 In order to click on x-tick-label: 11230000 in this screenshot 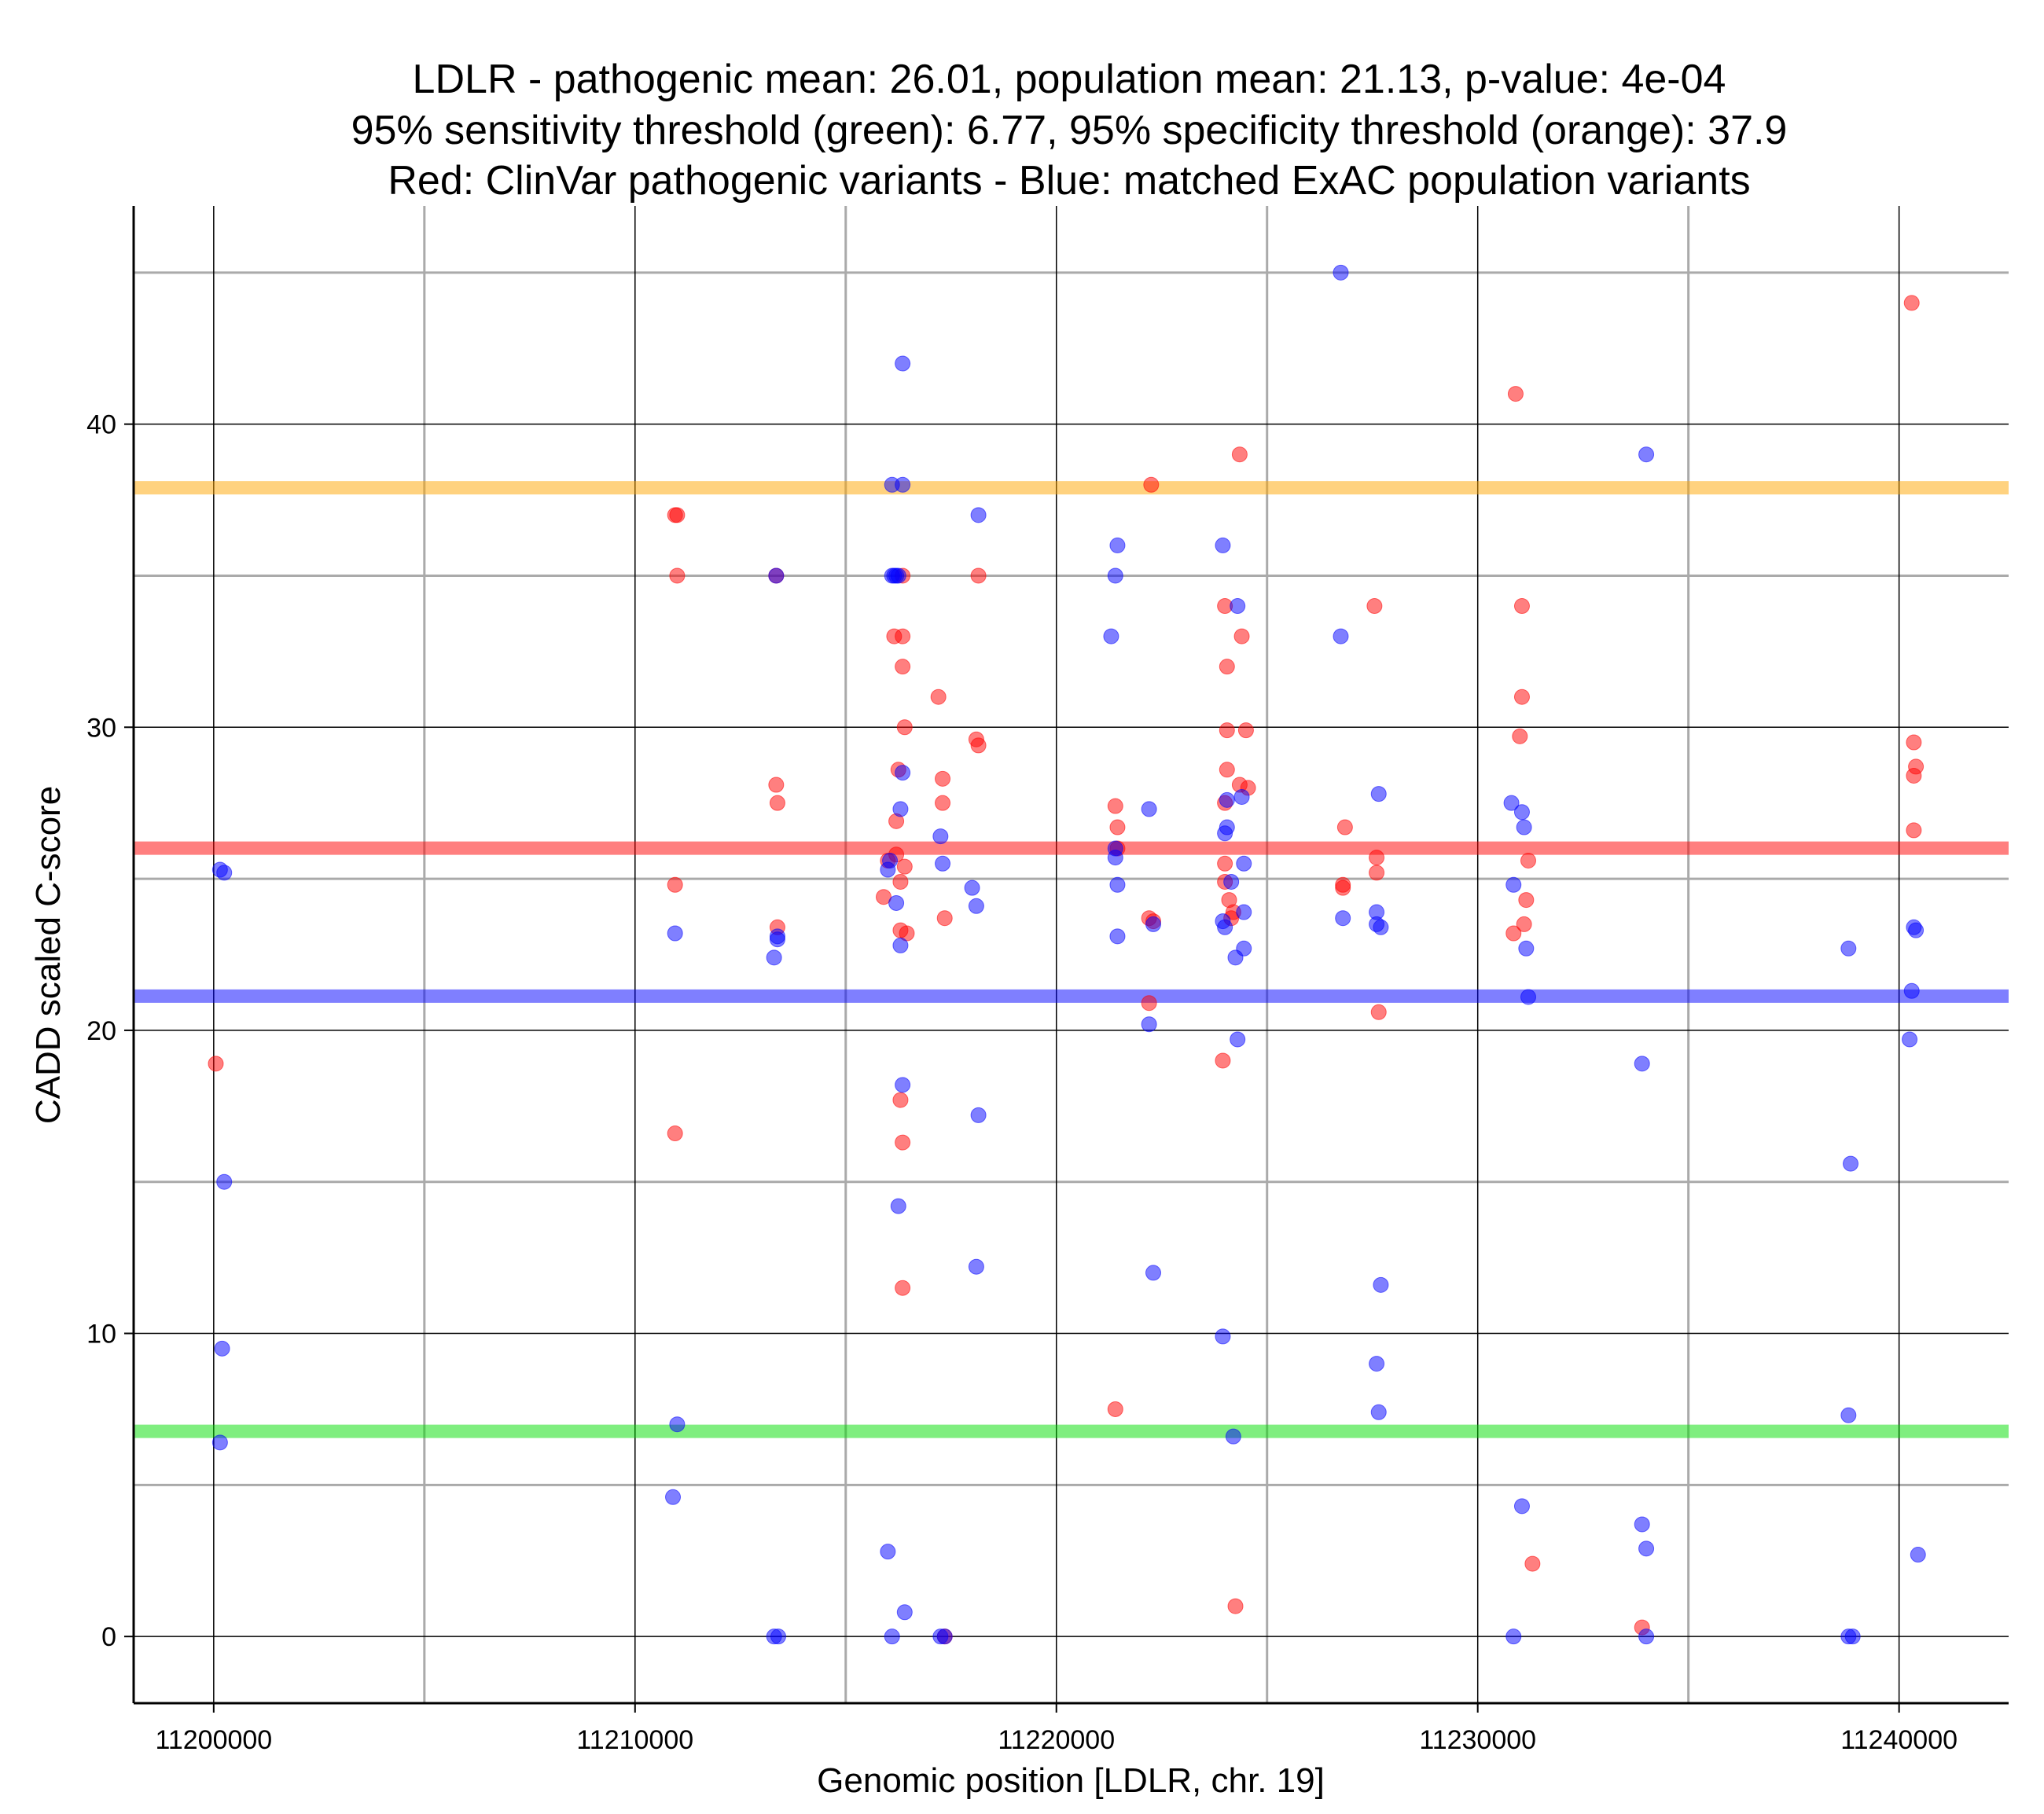, I will do `click(1478, 1740)`.